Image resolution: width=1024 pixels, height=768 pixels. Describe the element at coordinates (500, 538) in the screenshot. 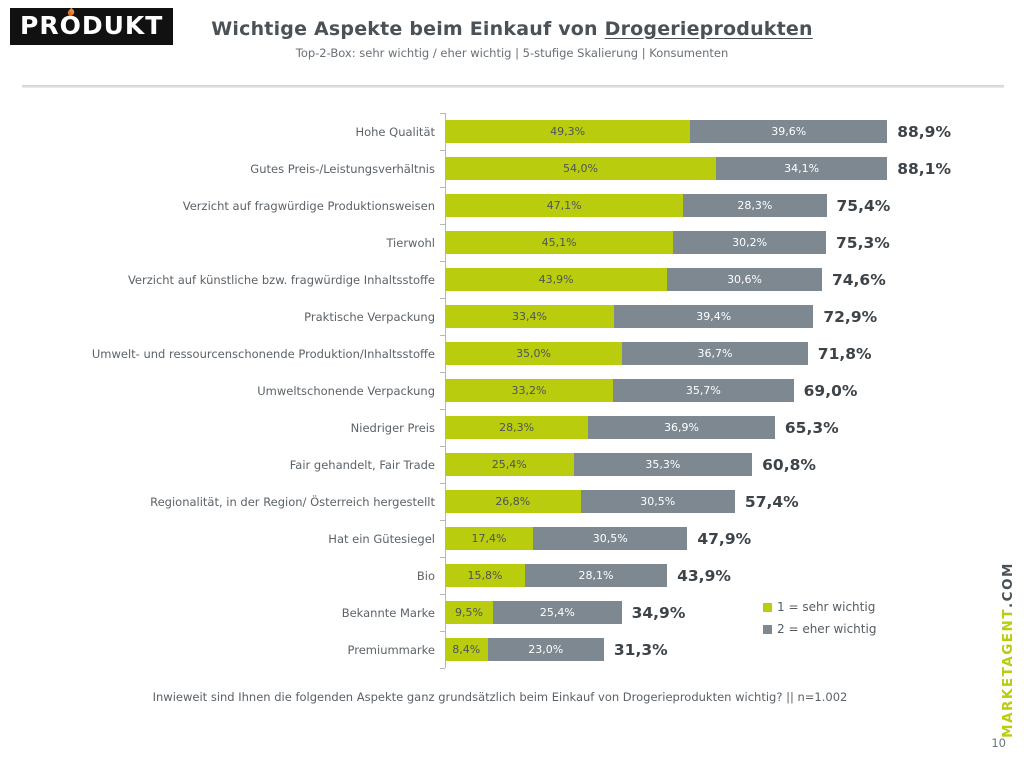

I see `chart-row: Hat ein Gütesiegel 17,4% 30,5% 47,9%` at that location.